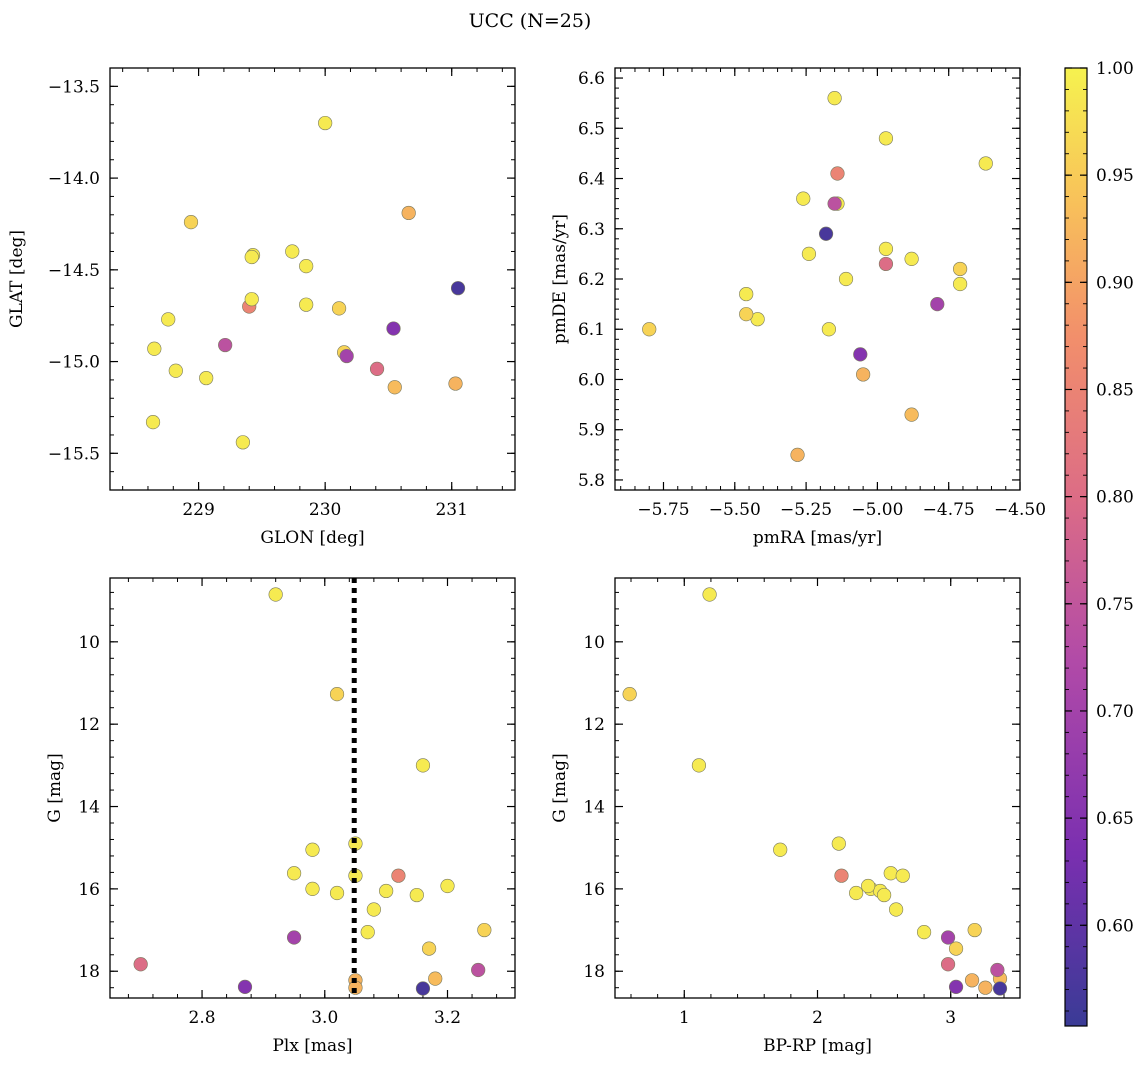 The height and width of the screenshot is (1067, 1148). I want to click on x-tick-label: −4.50, so click(1020, 510).